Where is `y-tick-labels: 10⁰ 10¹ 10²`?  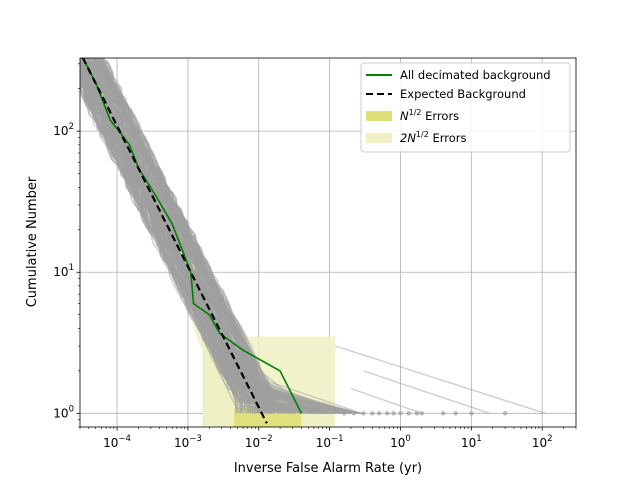
y-tick-labels: 10⁰ 10¹ 10² is located at coordinates (63, 271).